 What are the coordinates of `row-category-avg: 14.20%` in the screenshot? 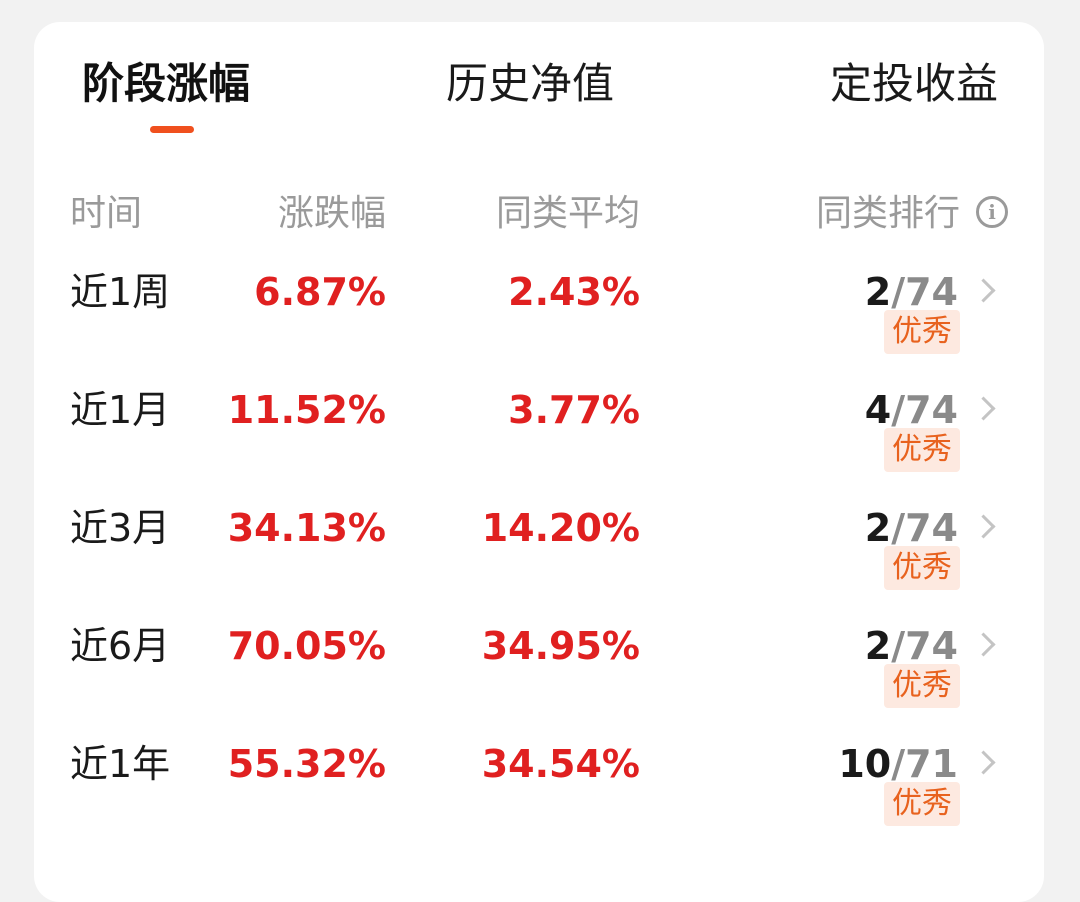 It's located at (560, 528).